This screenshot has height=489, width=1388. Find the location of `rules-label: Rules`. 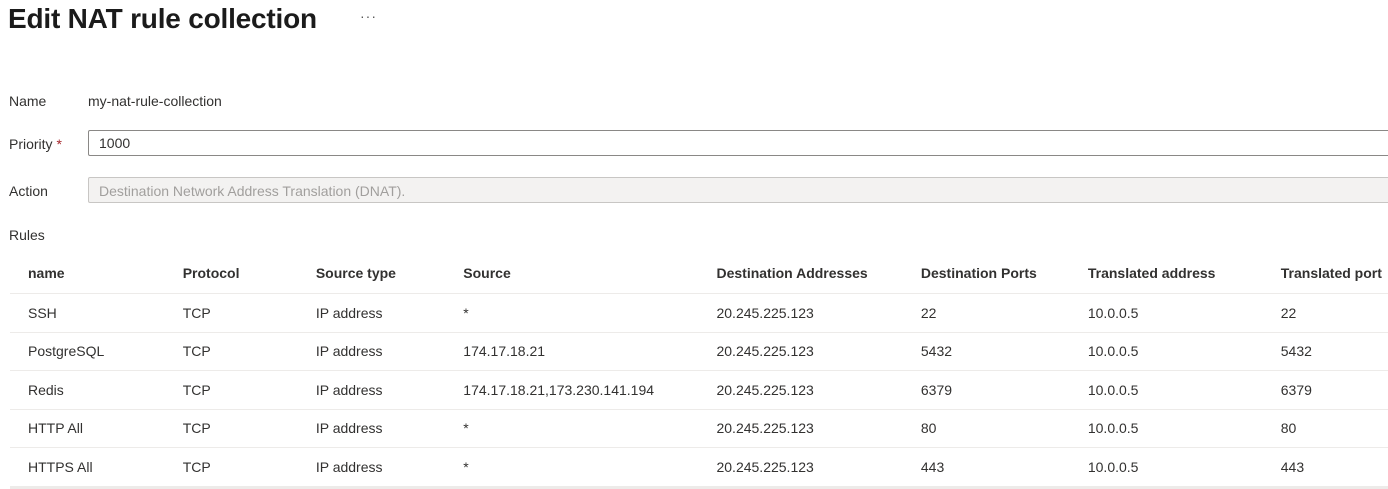

rules-label: Rules is located at coordinates (27, 235).